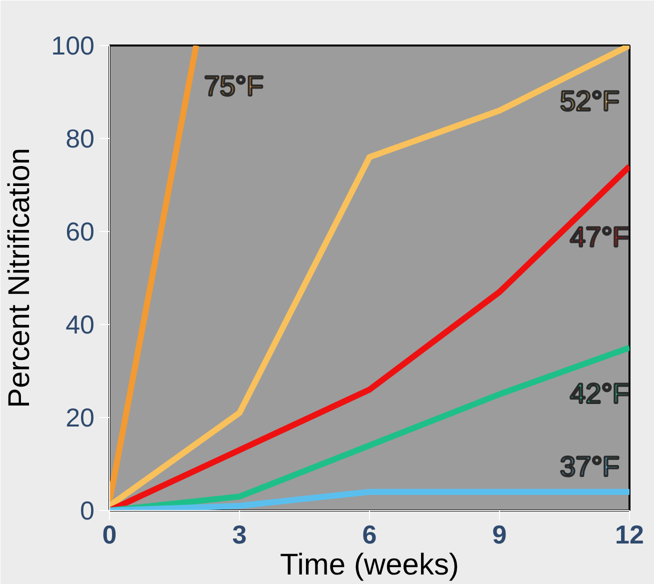 Image resolution: width=654 pixels, height=584 pixels. What do you see at coordinates (590, 101) in the screenshot?
I see `series-label: 52°F` at bounding box center [590, 101].